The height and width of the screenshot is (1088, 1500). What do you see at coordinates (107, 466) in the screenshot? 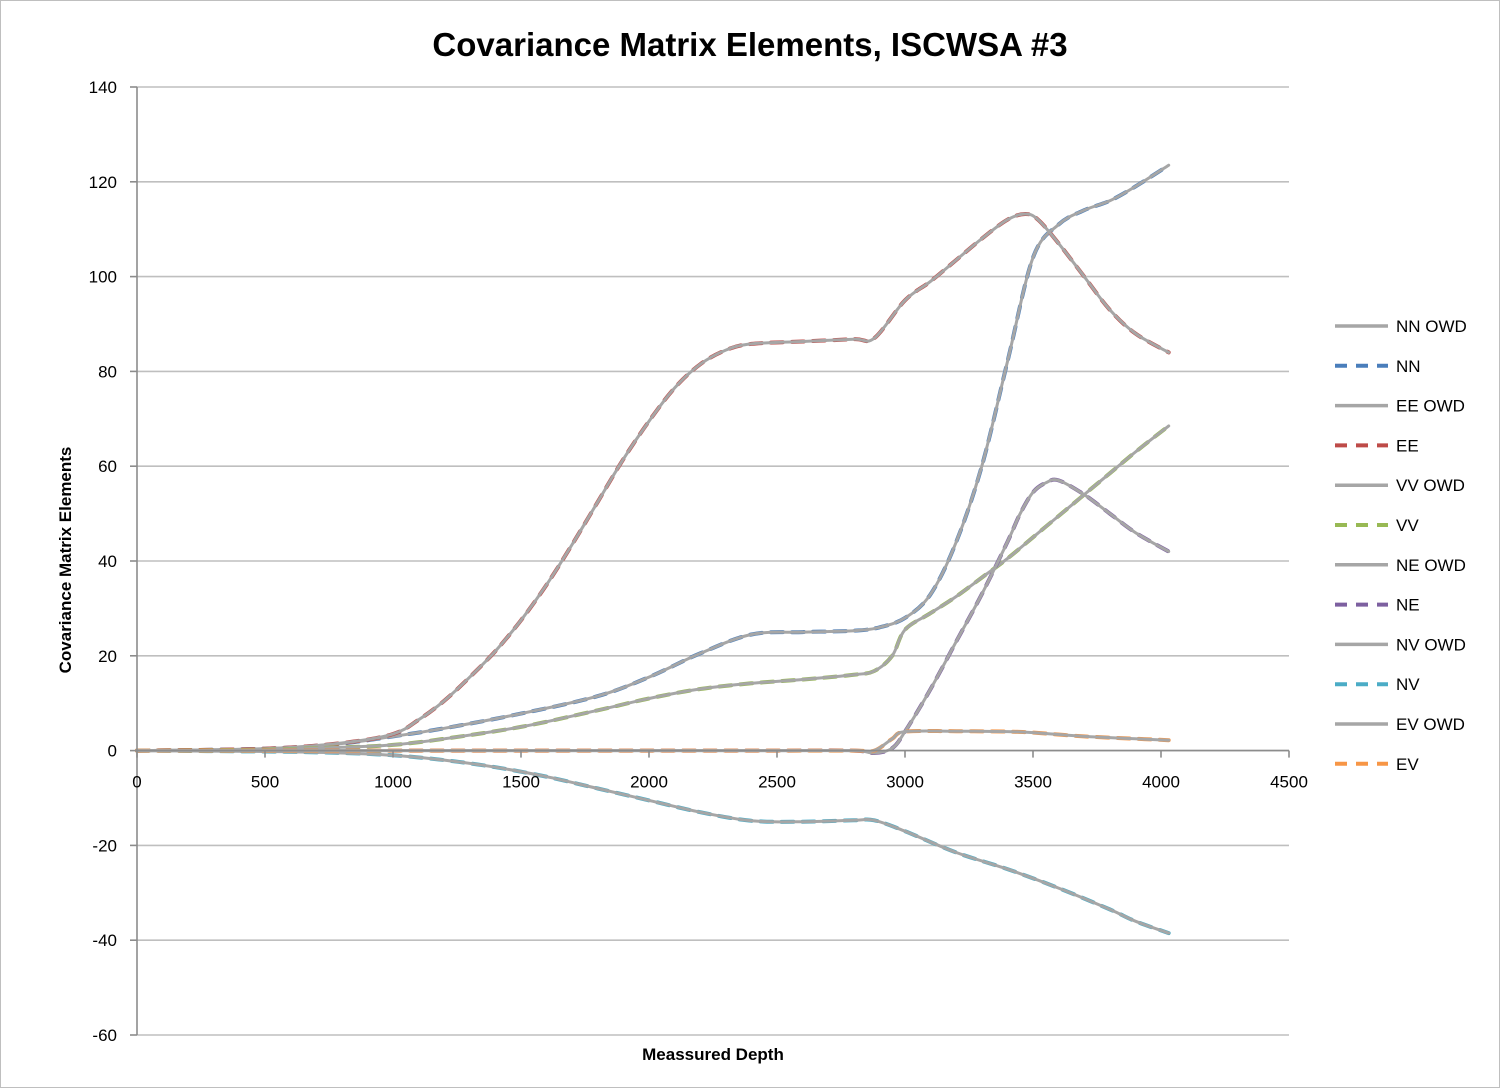
I see `y-tick-label-6: 60` at bounding box center [107, 466].